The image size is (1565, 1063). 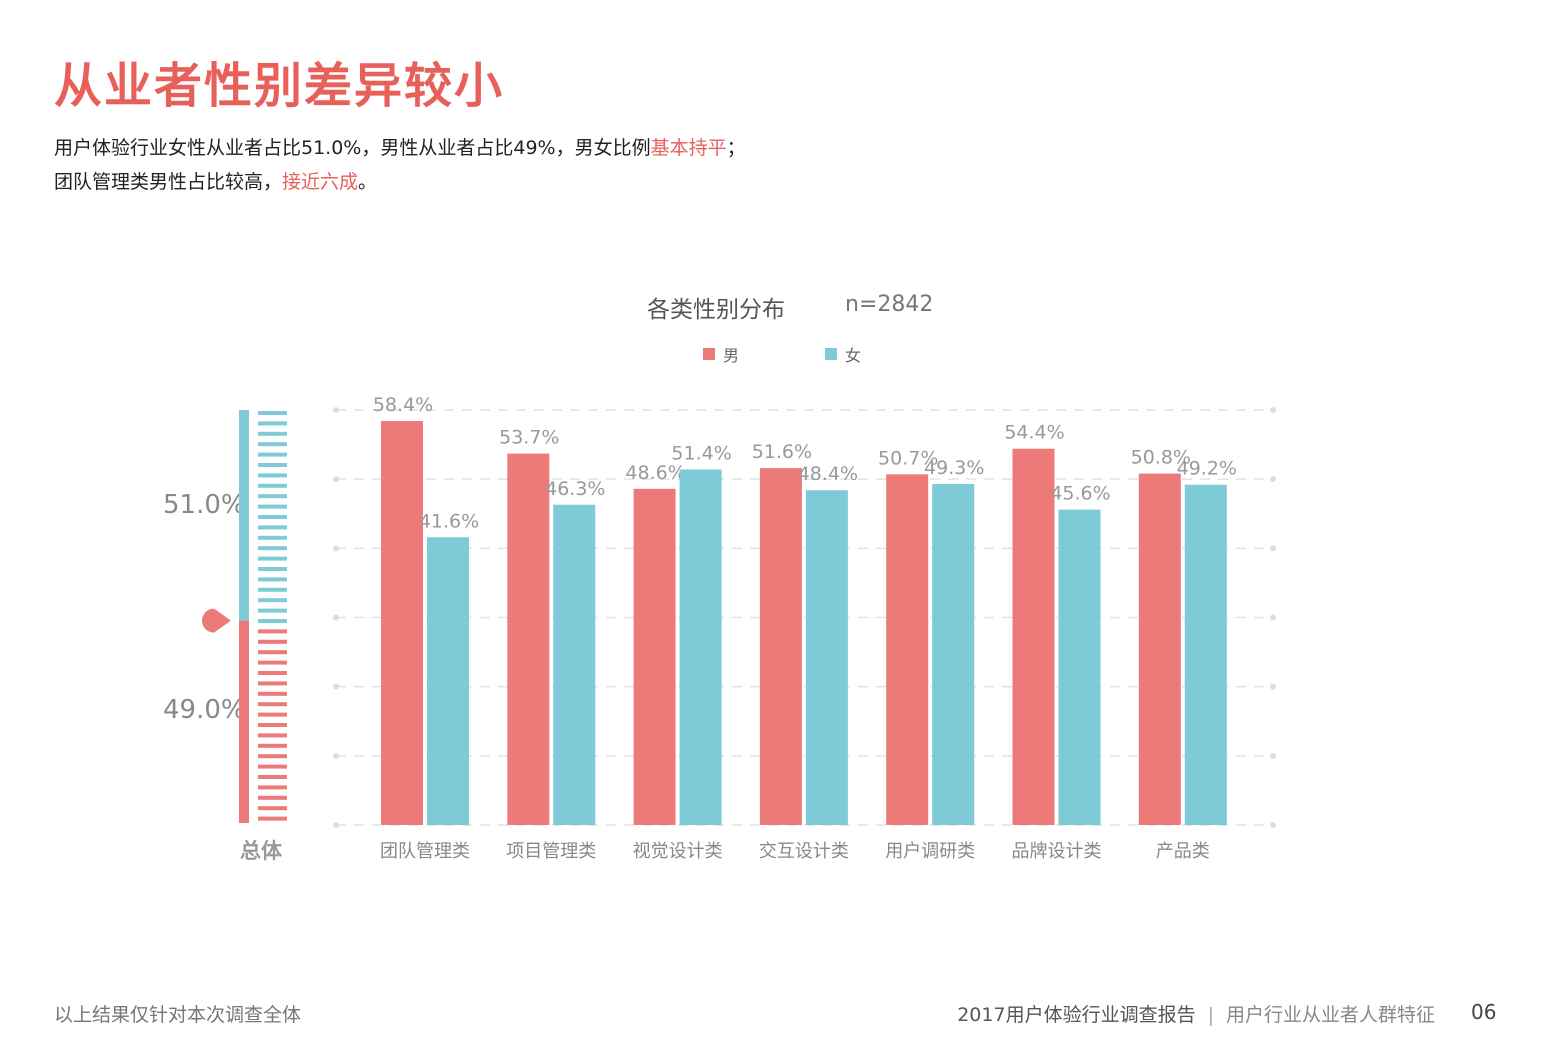 I want to click on category-label: 项目管理类, so click(x=551, y=851).